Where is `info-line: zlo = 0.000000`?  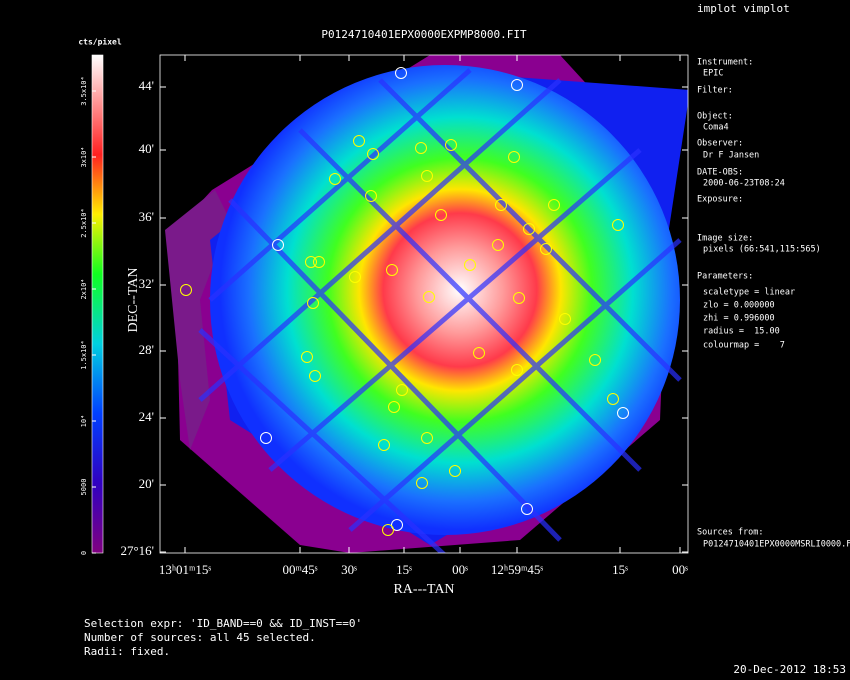
info-line: zlo = 0.000000 is located at coordinates (739, 306).